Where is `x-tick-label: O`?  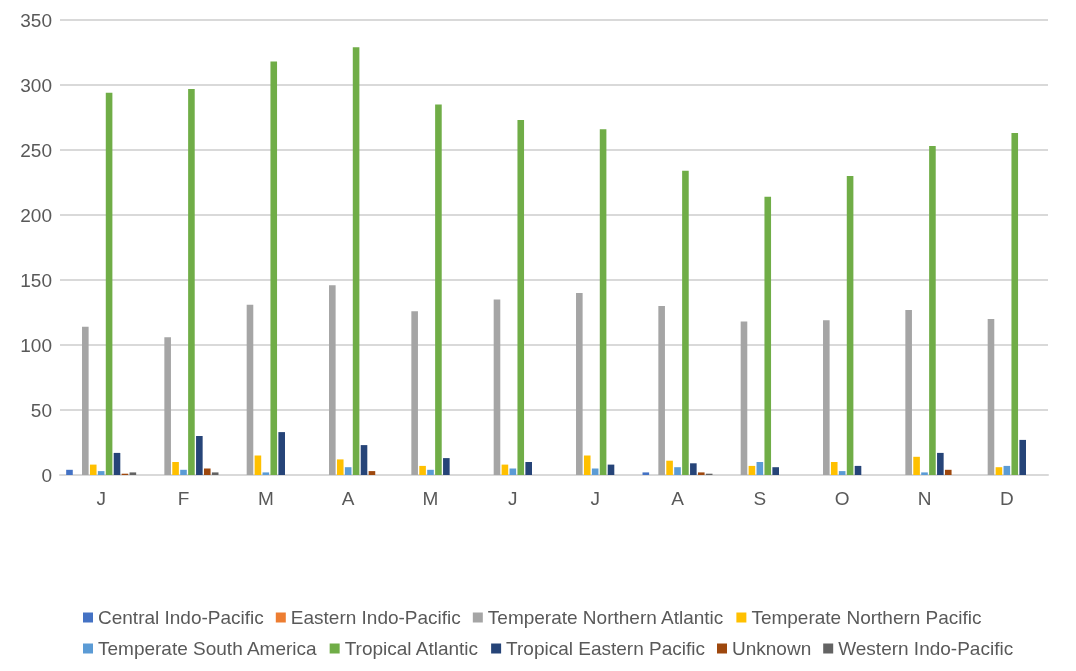 x-tick-label: O is located at coordinates (842, 498).